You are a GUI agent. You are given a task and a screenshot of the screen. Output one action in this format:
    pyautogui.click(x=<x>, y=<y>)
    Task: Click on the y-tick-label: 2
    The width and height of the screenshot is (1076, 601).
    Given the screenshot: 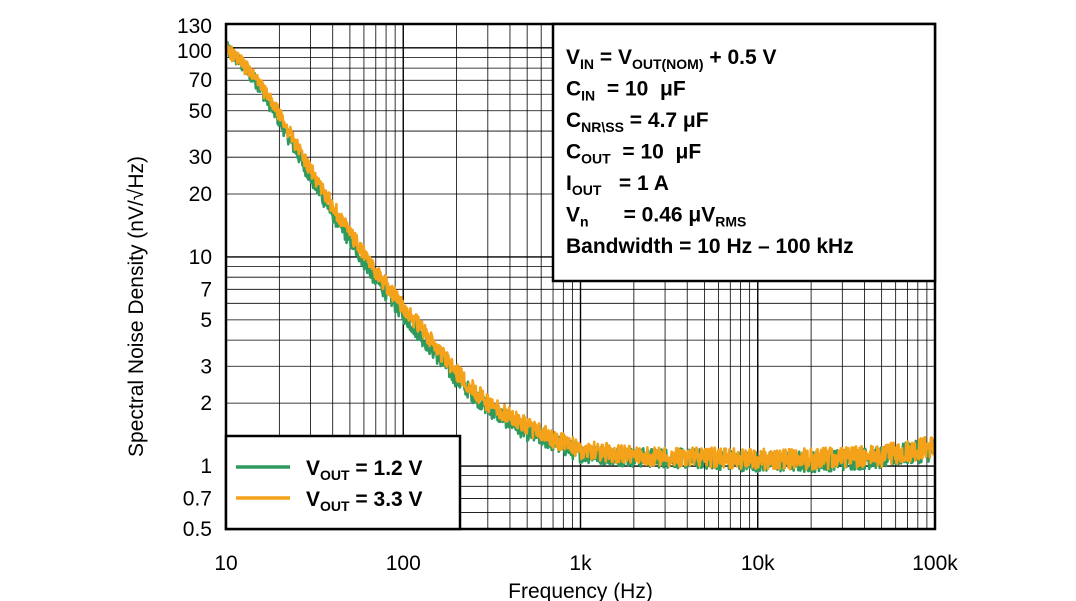 What is the action you would take?
    pyautogui.click(x=206, y=403)
    